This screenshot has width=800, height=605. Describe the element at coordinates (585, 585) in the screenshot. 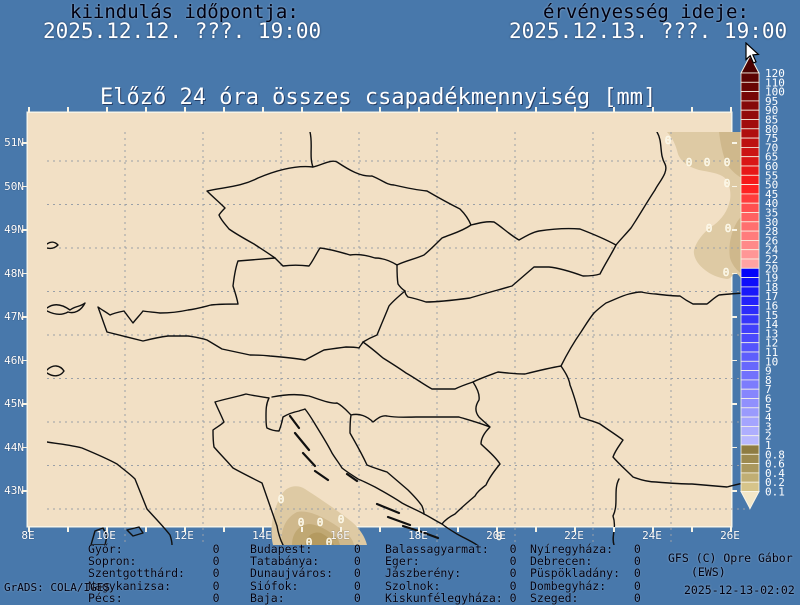

I see `station-row: Dombegyház: 0` at that location.